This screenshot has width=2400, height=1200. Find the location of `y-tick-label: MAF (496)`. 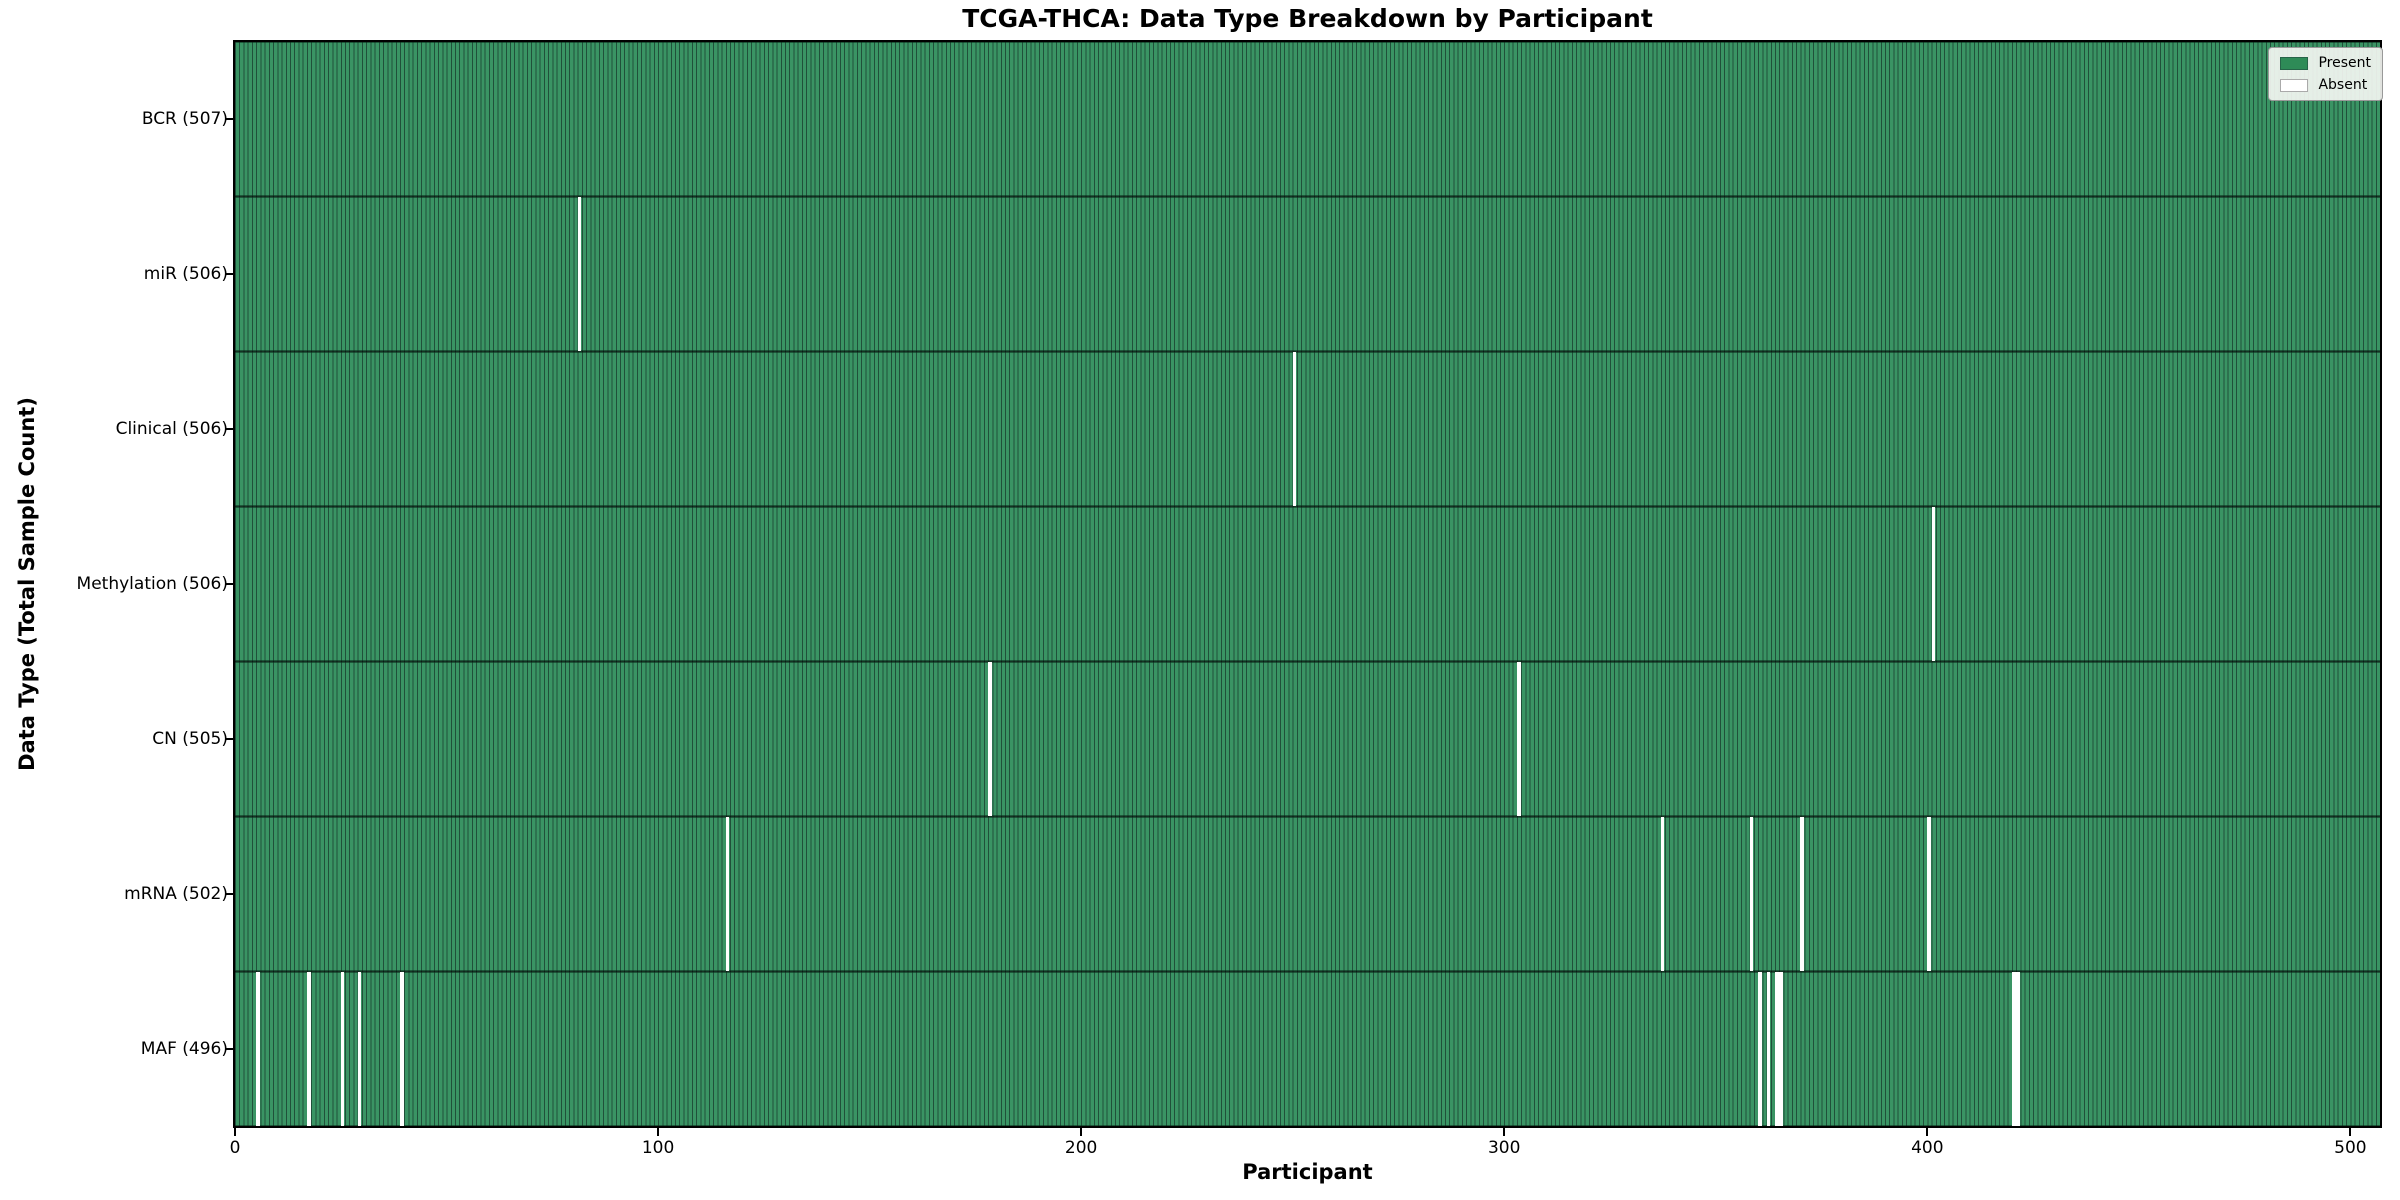

y-tick-label: MAF (496) is located at coordinates (184, 1048).